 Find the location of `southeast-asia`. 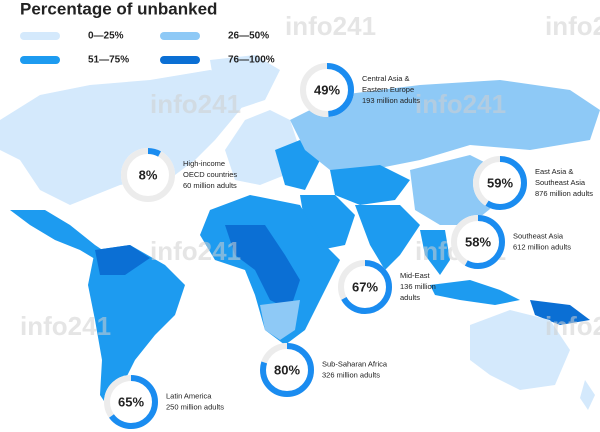

southeast-asia is located at coordinates (435, 252).